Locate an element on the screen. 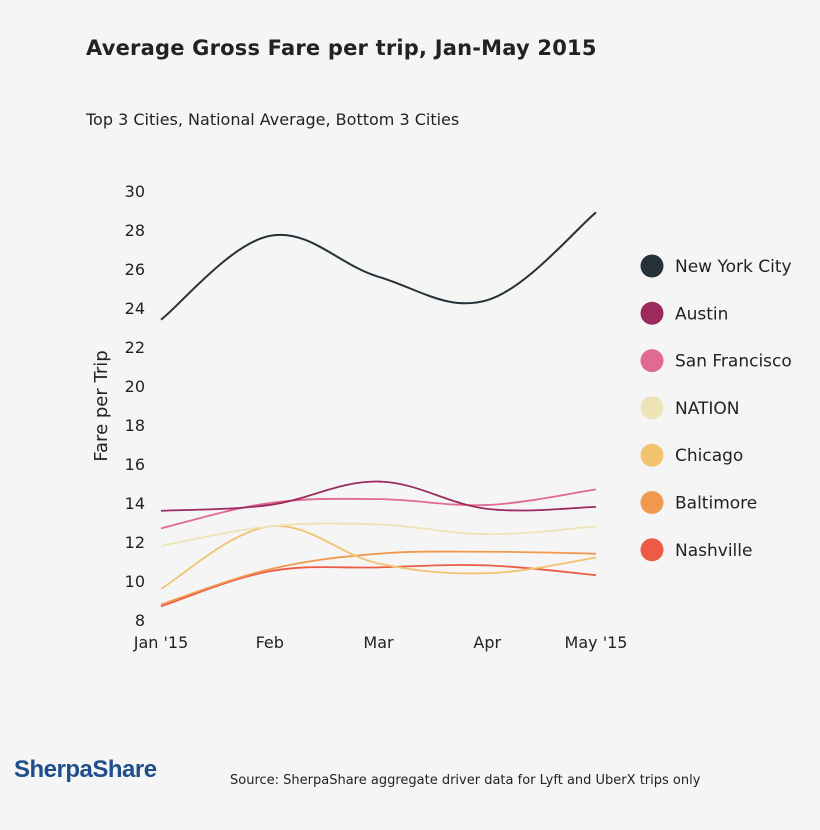 Image resolution: width=820 pixels, height=830 pixels. y-tick-label: 24 is located at coordinates (135, 308).